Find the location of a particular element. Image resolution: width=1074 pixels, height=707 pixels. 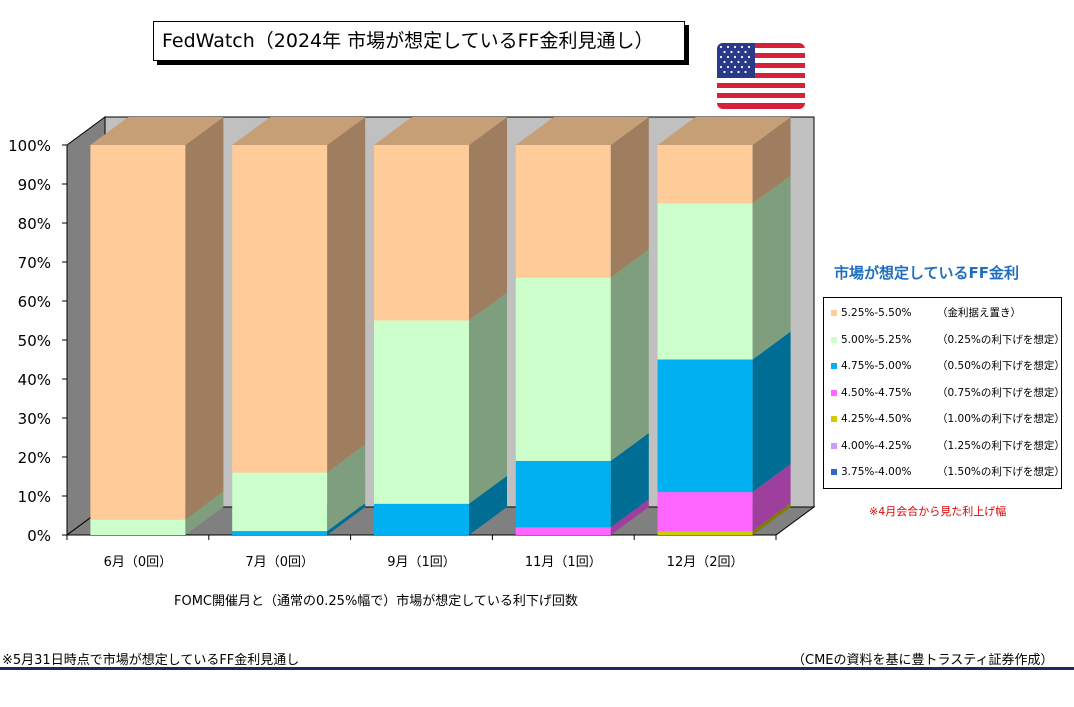

legend-note-label: （0.50%の利下げを想定） is located at coordinates (1001, 366).